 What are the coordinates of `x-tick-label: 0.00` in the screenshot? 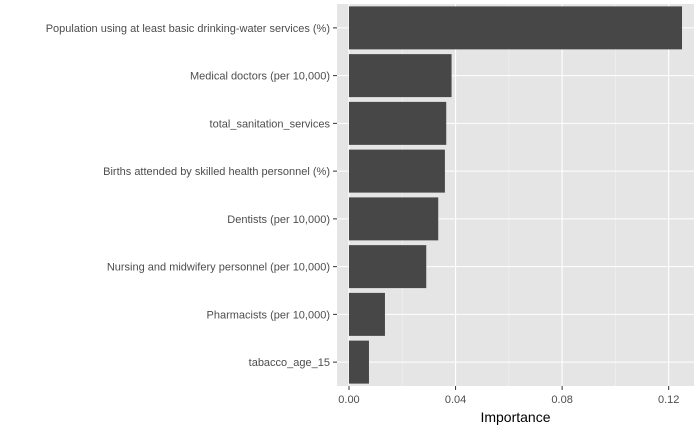 It's located at (348, 400).